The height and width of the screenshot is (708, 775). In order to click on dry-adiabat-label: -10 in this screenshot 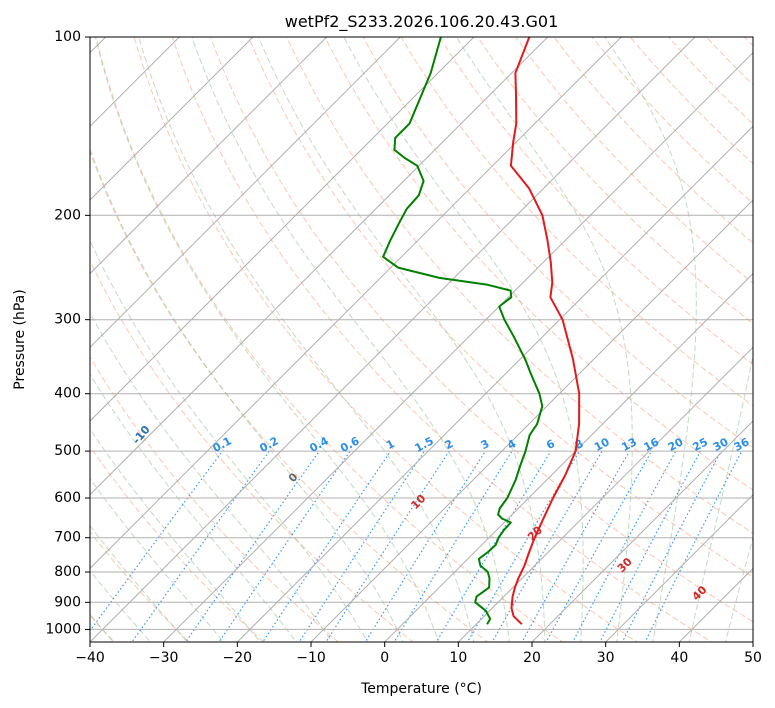, I will do `click(141, 435)`.